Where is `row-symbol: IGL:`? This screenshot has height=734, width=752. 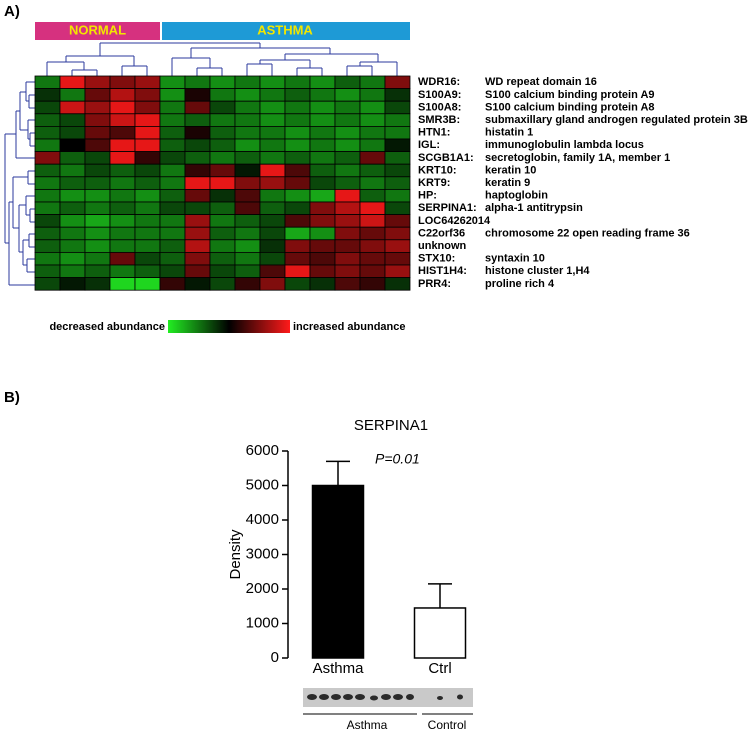
row-symbol: IGL: is located at coordinates (429, 145).